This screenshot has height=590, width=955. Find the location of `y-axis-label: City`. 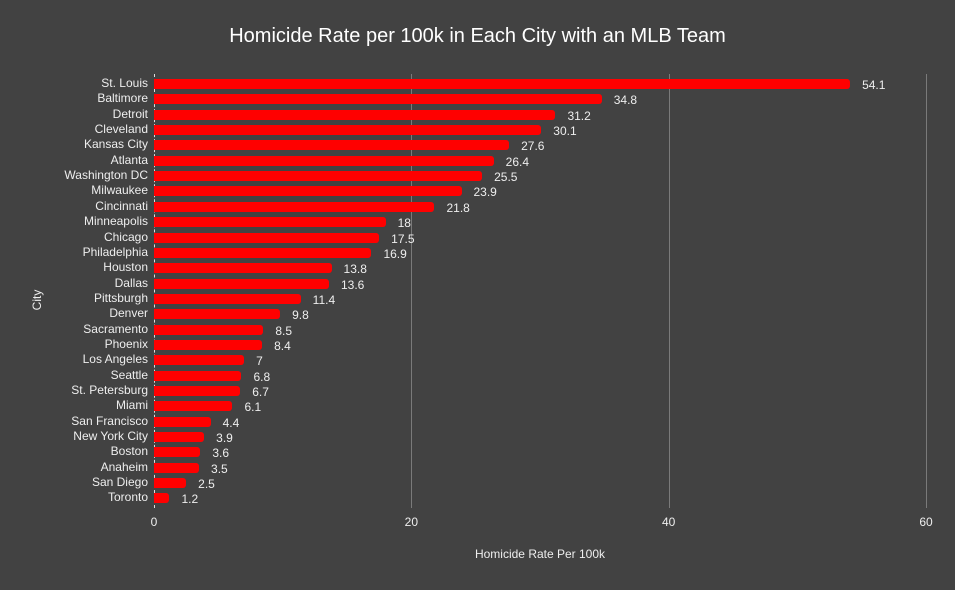

y-axis-label: City is located at coordinates (37, 300).